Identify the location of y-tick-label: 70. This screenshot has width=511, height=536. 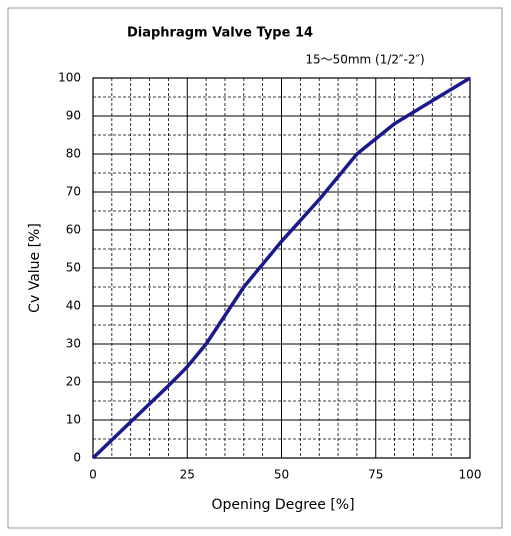
(73, 192).